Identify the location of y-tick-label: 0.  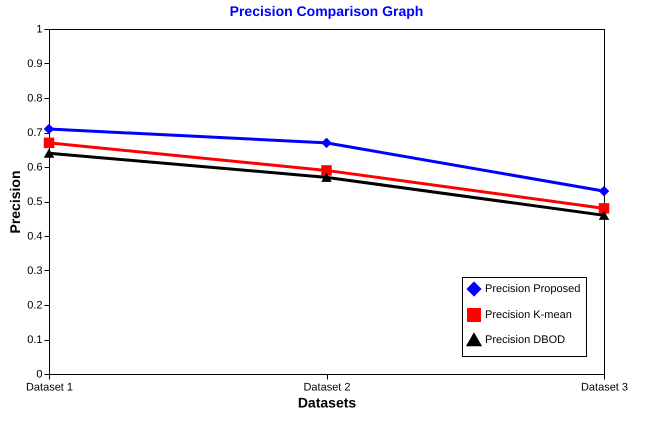
(39, 374).